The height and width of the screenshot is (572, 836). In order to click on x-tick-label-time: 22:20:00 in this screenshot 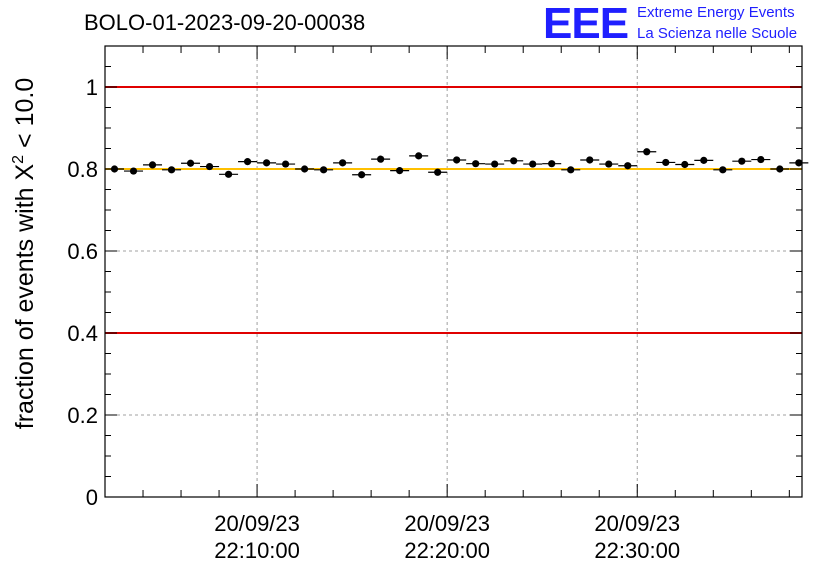, I will do `click(447, 550)`.